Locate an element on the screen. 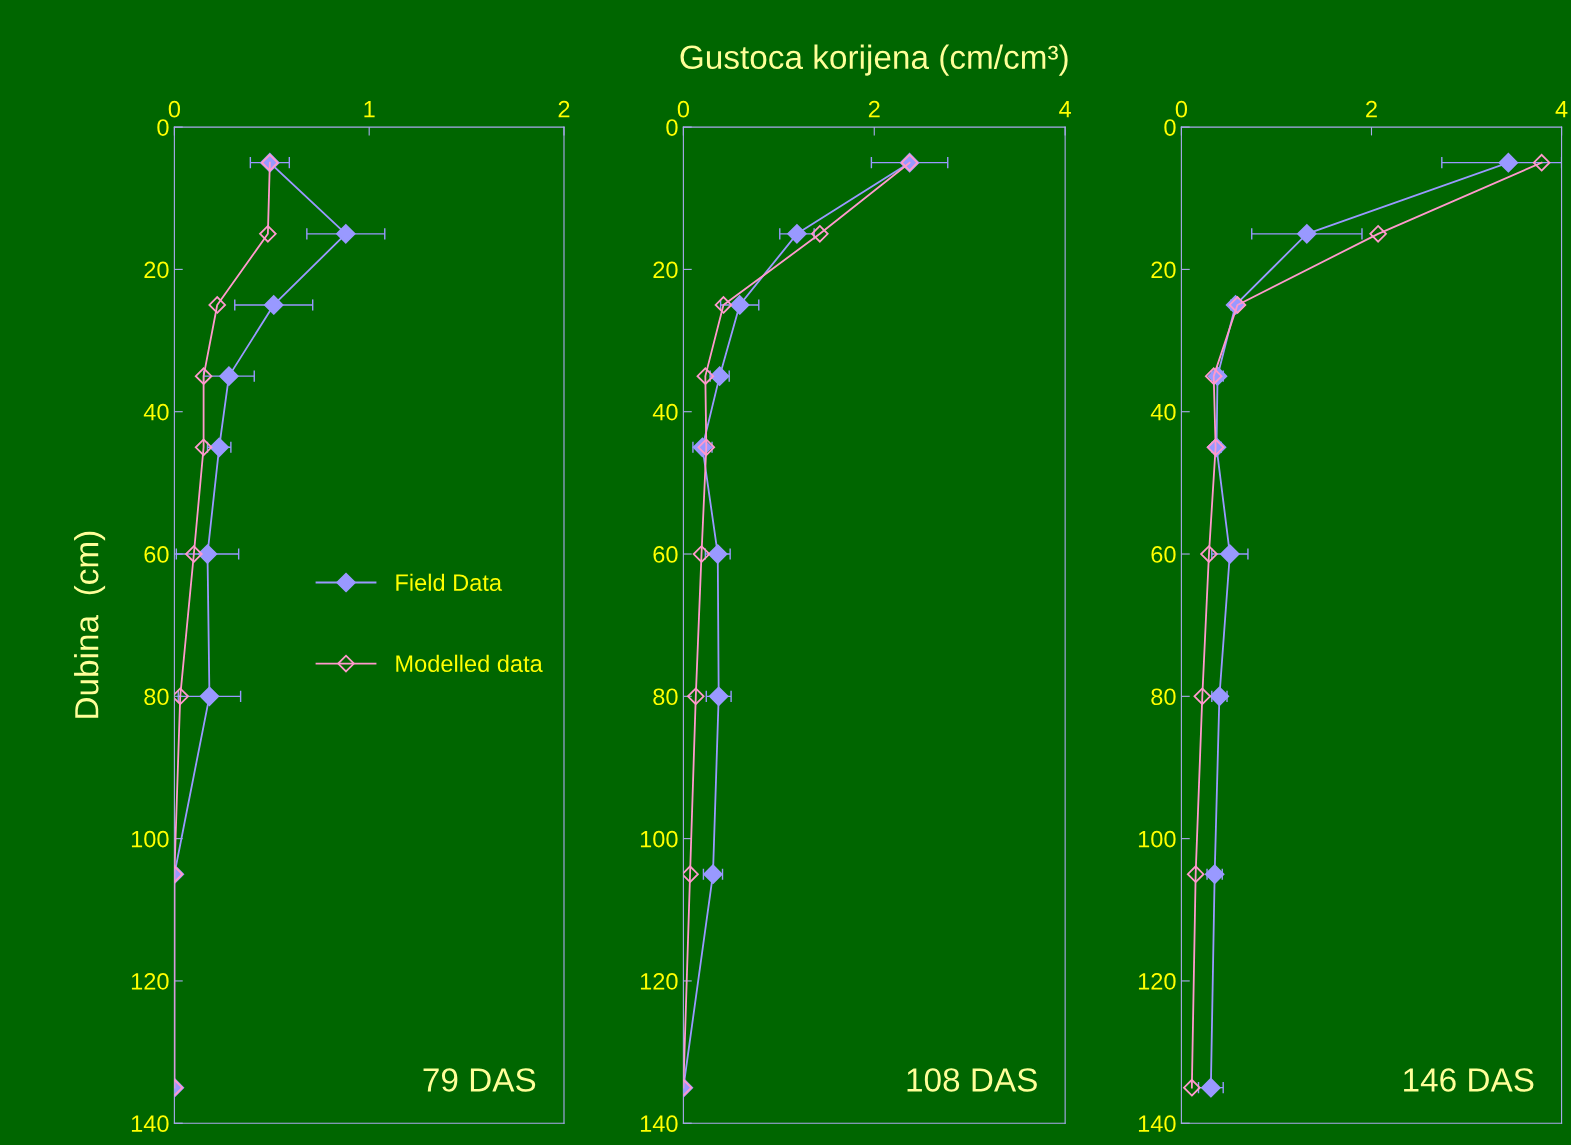  annotation: 108 DAS is located at coordinates (972, 1080).